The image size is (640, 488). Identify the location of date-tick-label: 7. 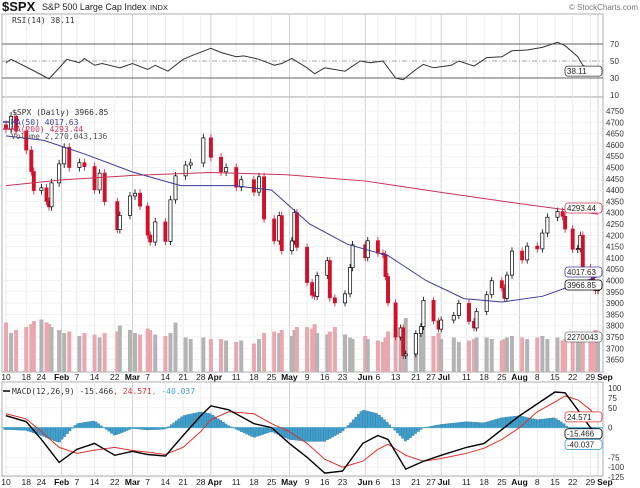
(147, 377).